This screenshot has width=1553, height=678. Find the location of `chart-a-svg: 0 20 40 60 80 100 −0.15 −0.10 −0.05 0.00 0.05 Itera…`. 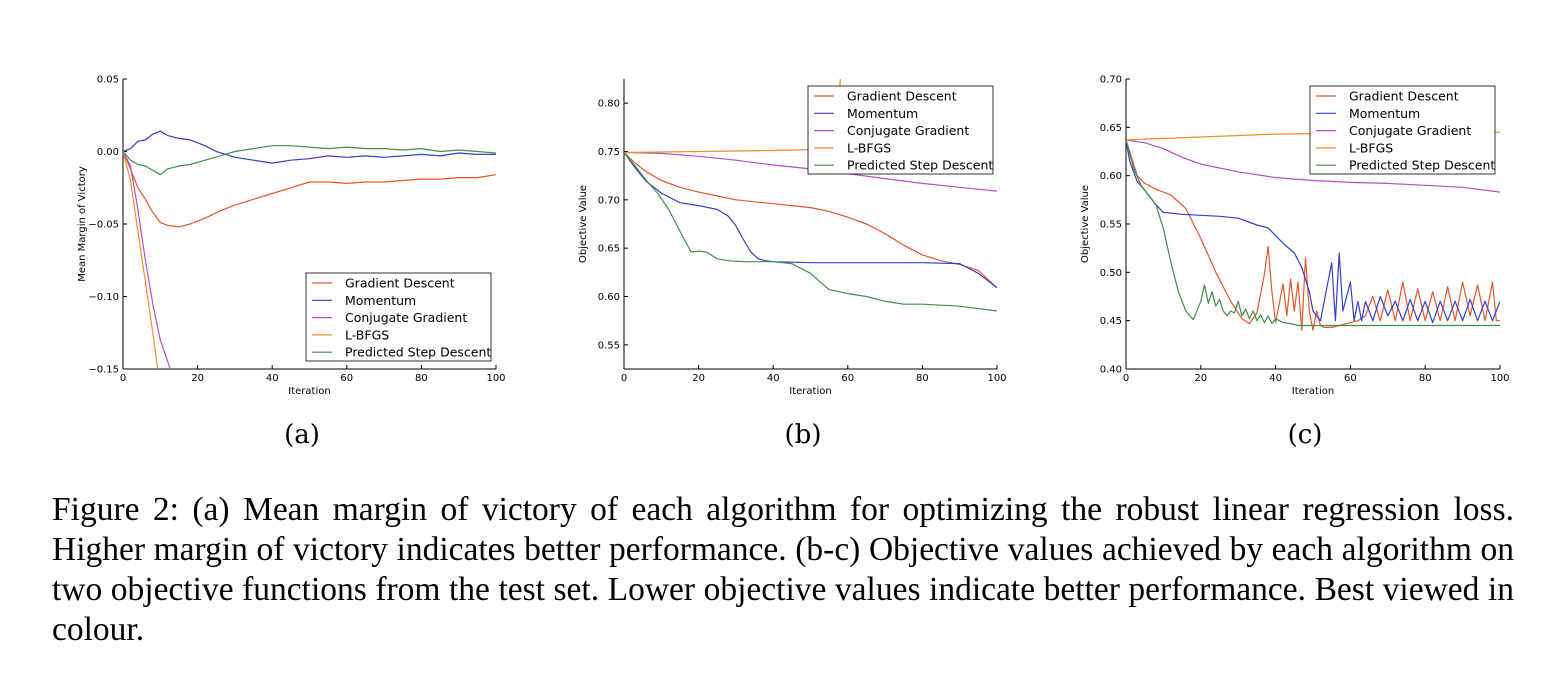

chart-a-svg: 0 20 40 60 80 100 −0.15 −0.10 −0.05 0.00 0.05 Itera… is located at coordinates (291, 236).